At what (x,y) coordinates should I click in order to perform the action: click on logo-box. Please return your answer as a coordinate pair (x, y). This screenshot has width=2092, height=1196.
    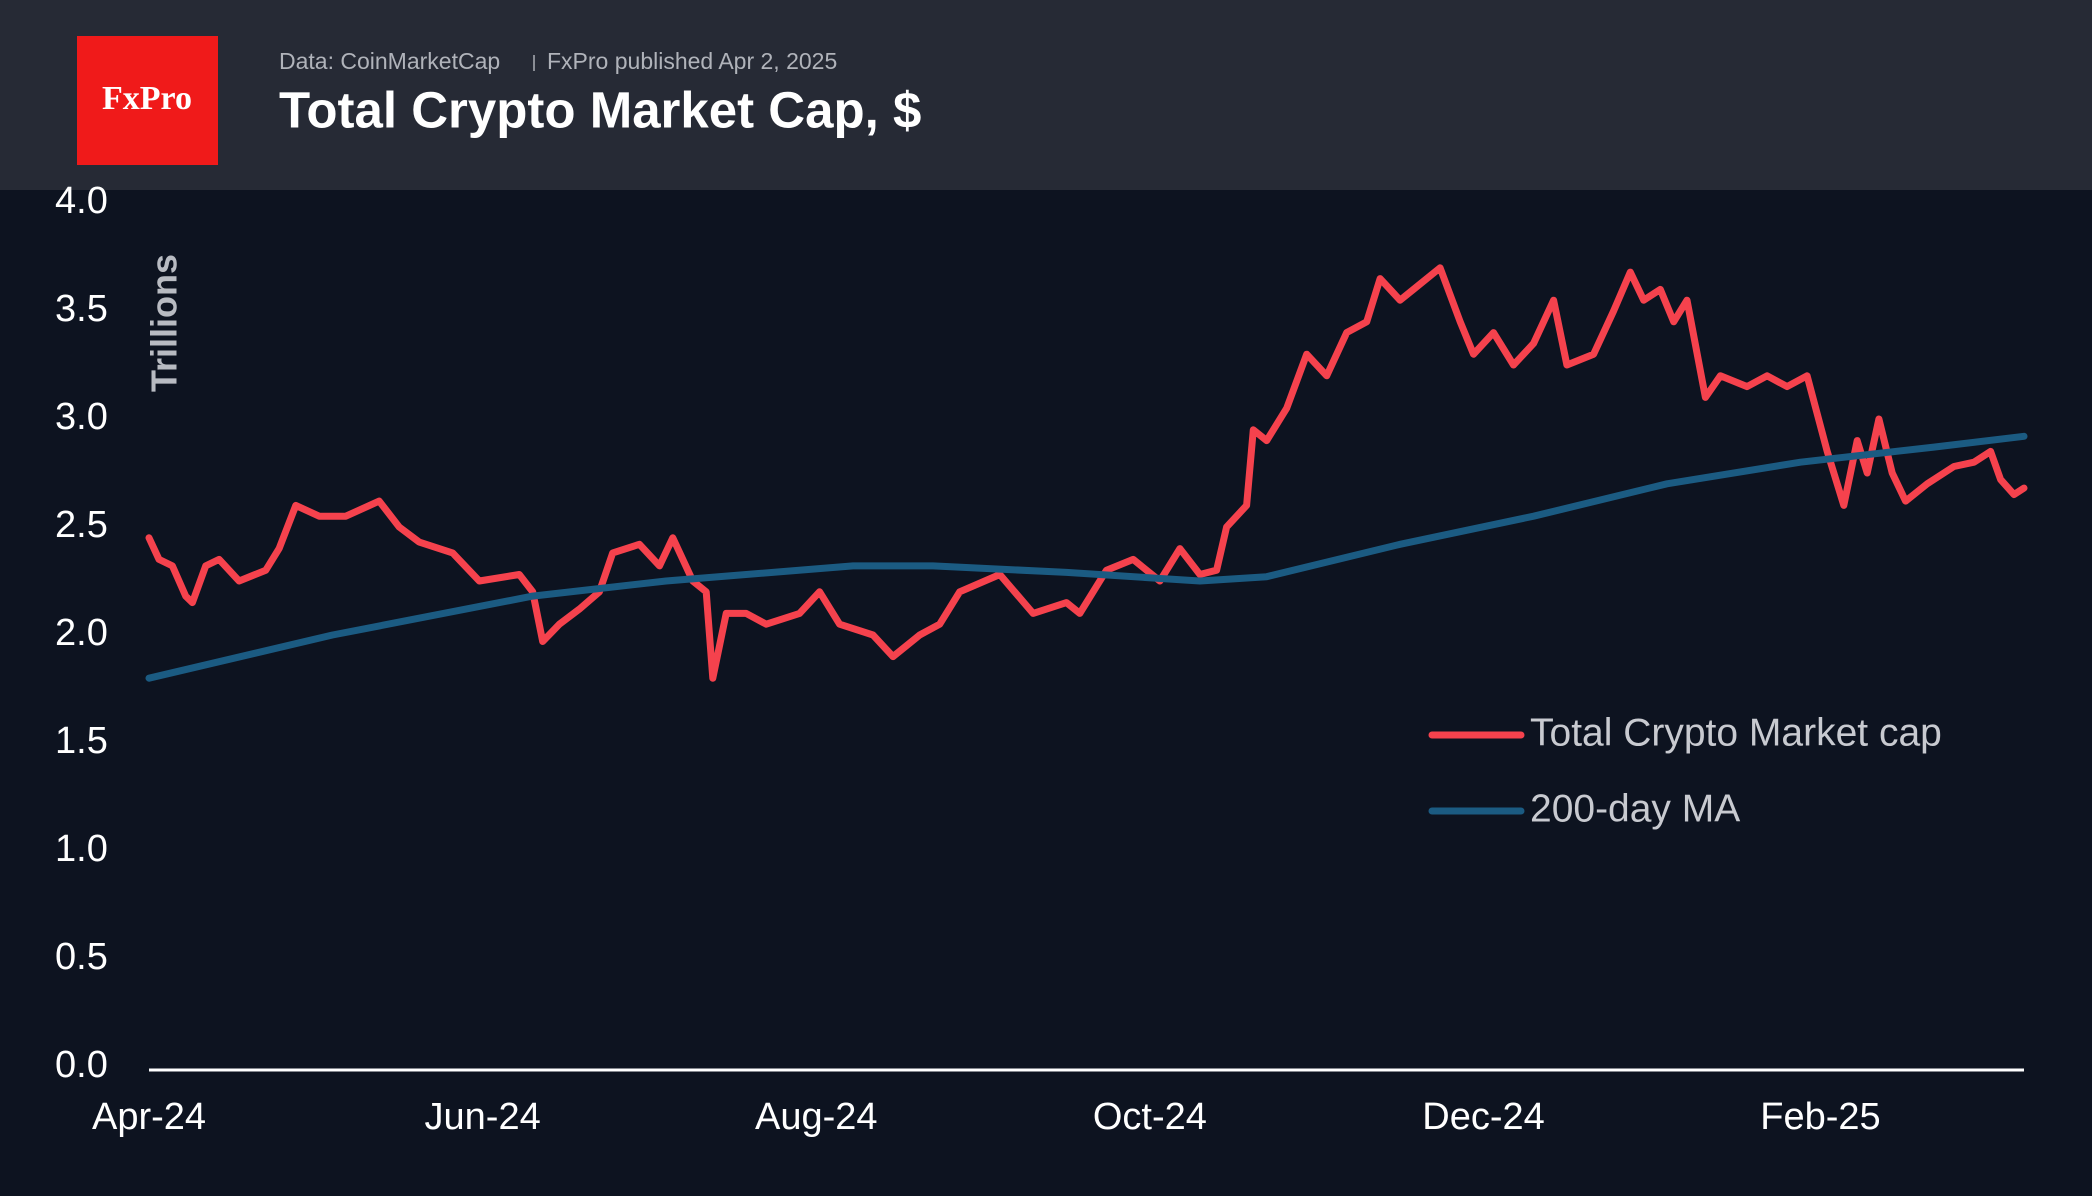
    Looking at the image, I should click on (147, 100).